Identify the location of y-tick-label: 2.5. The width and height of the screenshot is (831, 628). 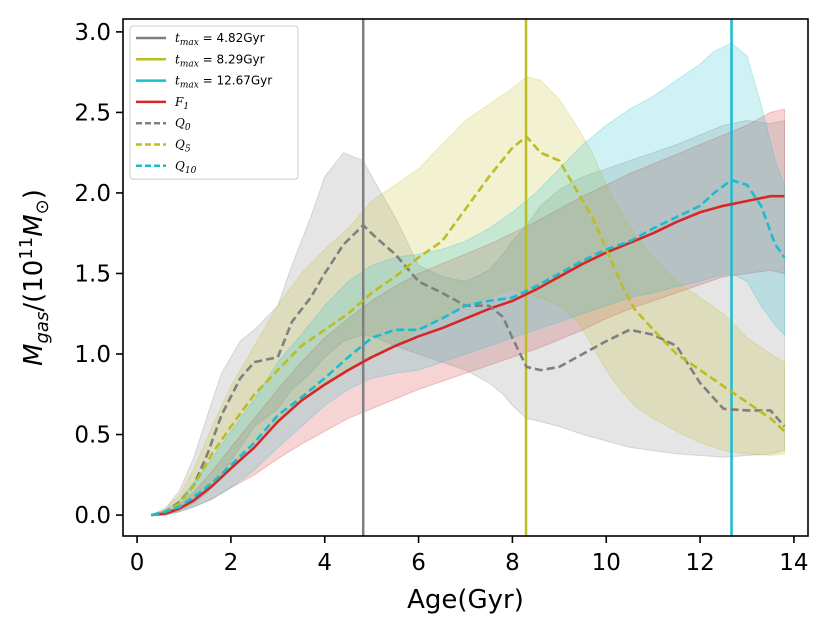
(92, 113).